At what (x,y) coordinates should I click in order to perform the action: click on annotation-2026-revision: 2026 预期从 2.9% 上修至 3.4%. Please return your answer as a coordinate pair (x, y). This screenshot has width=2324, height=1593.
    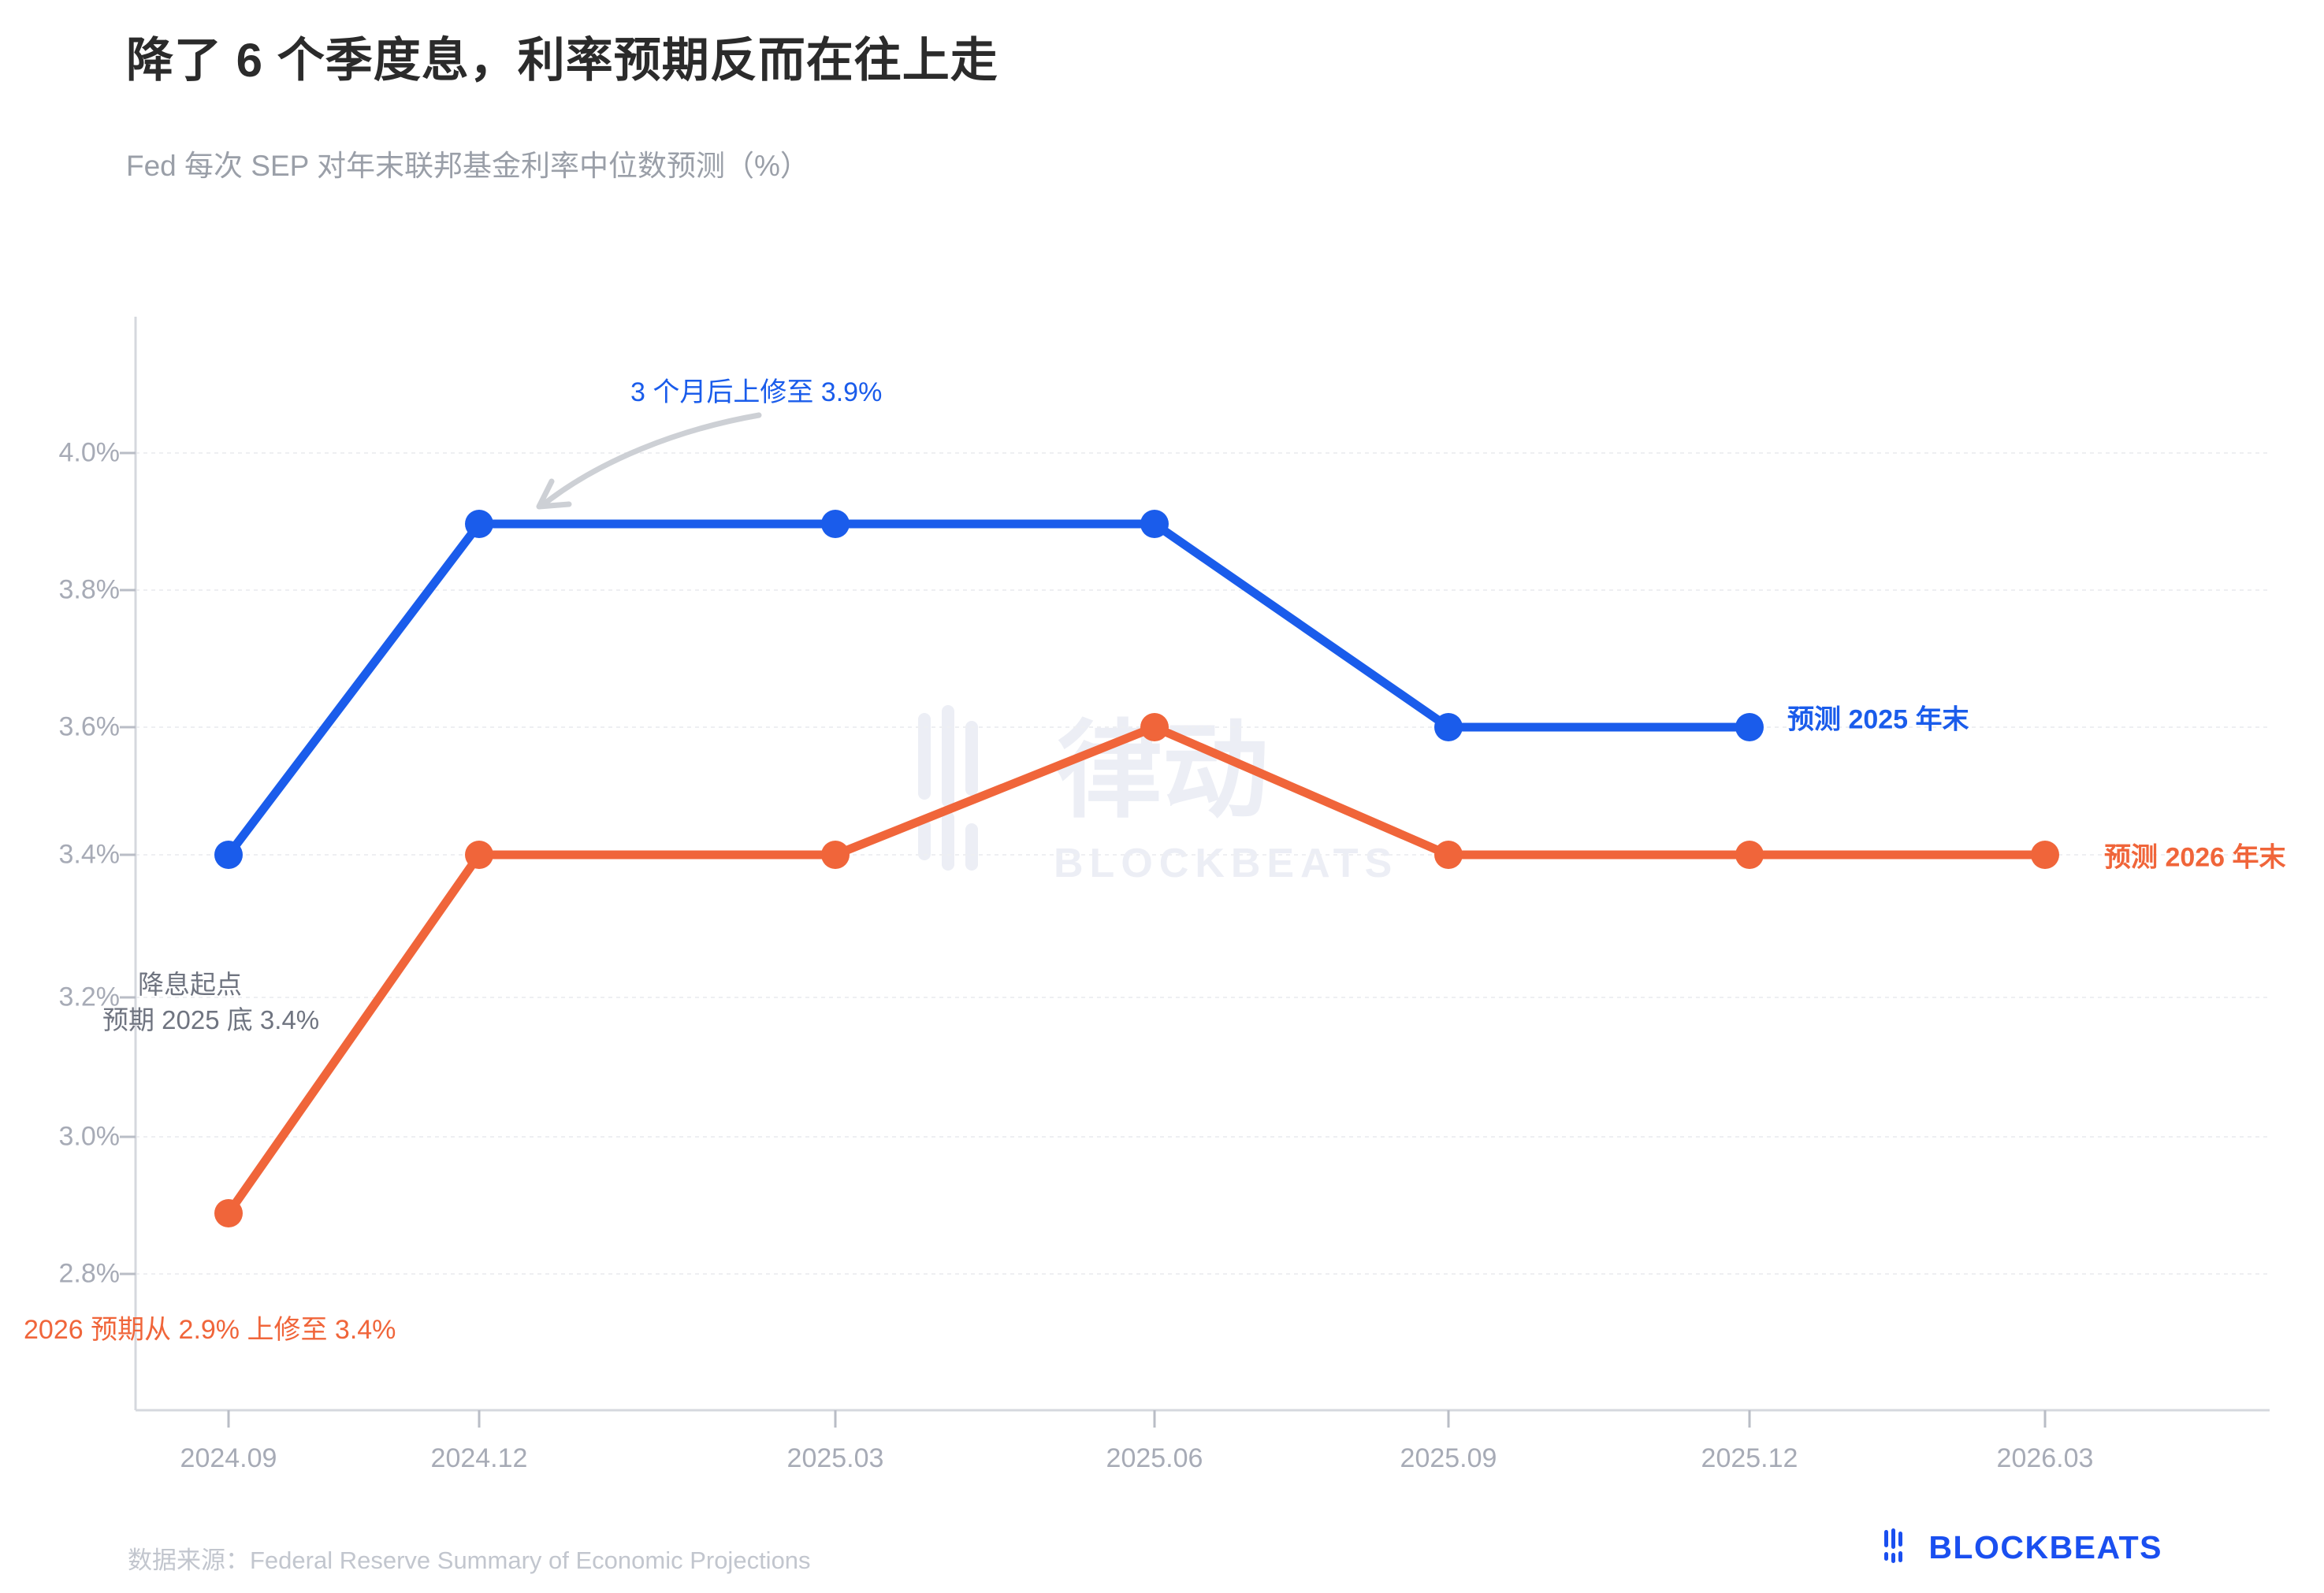
    Looking at the image, I should click on (210, 1330).